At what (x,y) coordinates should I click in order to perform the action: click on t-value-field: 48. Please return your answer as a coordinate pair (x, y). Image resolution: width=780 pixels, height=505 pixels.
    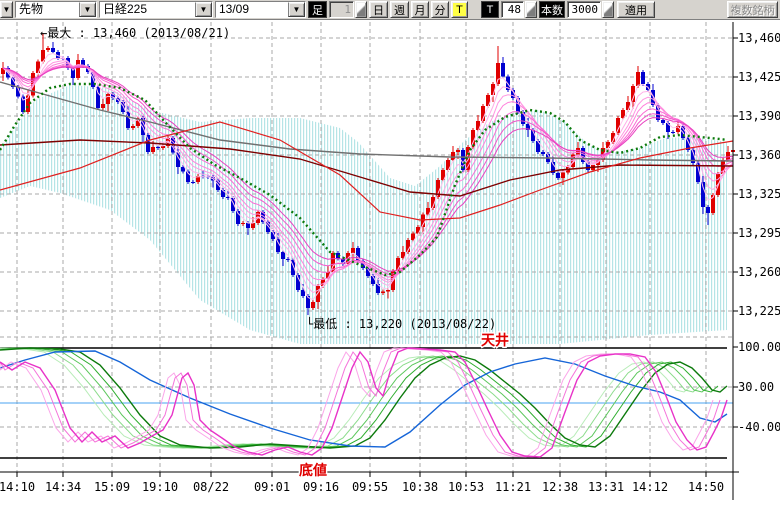
    Looking at the image, I should click on (512, 9).